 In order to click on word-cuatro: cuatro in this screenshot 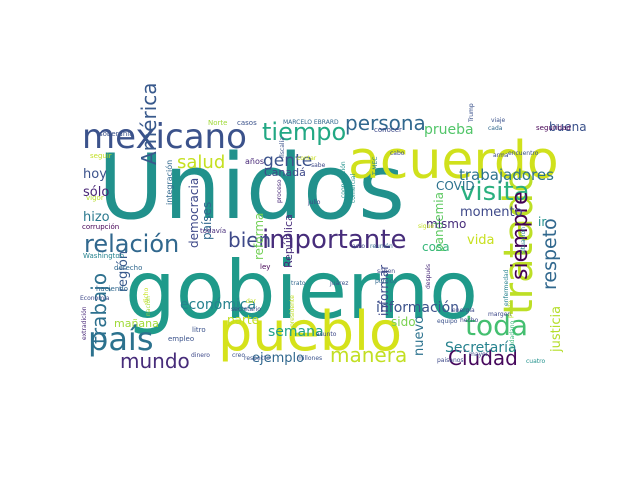, I will do `click(535, 361)`.